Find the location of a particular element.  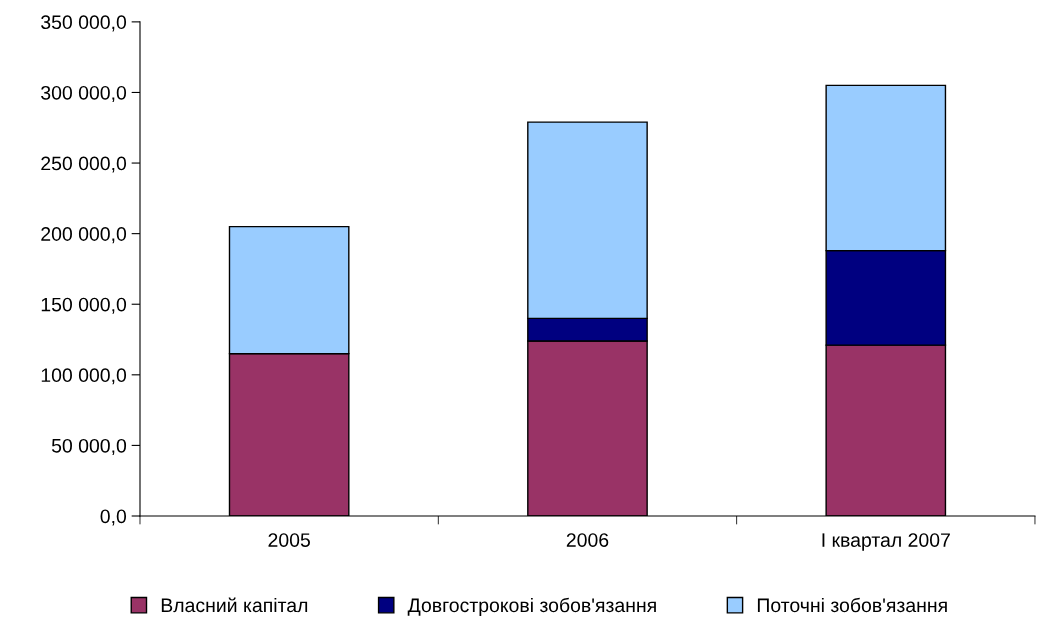

x-tick-label: 2005 is located at coordinates (289, 540).